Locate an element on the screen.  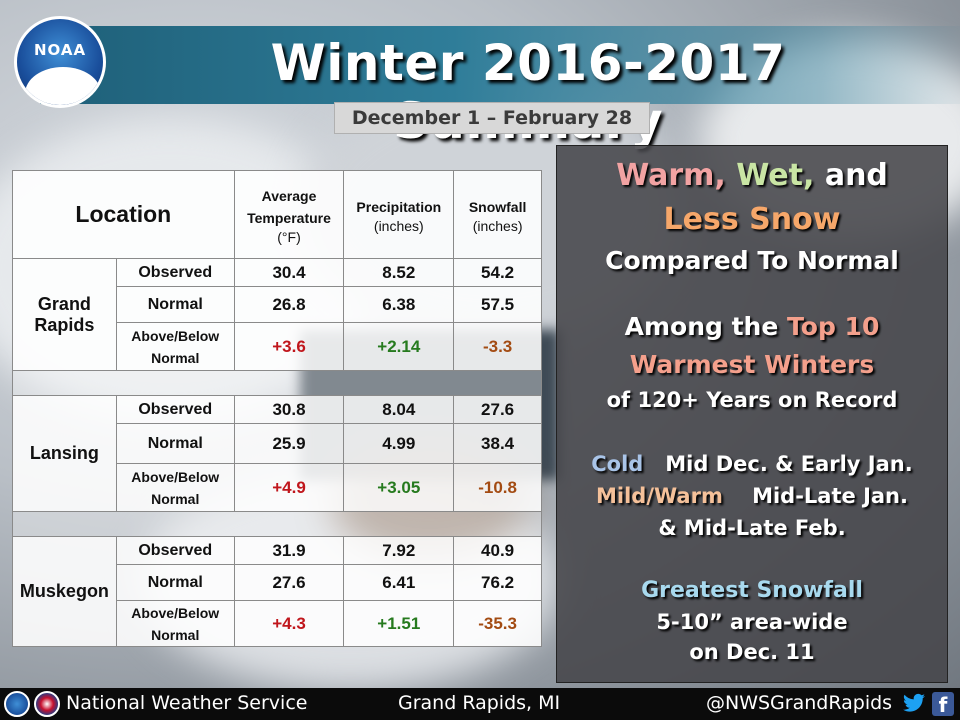
header-snow: Snowfall (inches) is located at coordinates (497, 214).